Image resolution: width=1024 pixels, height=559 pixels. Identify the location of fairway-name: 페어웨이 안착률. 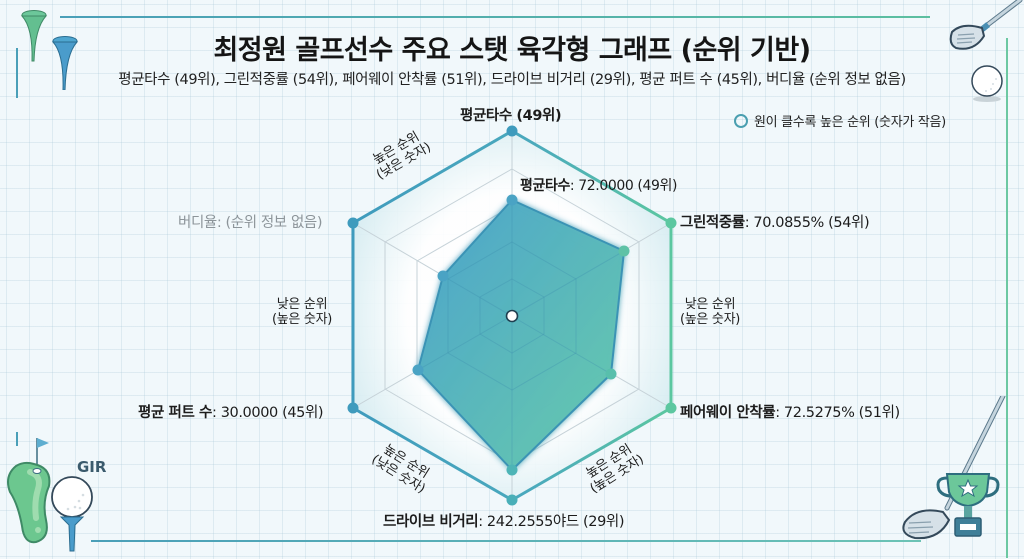
(728, 413).